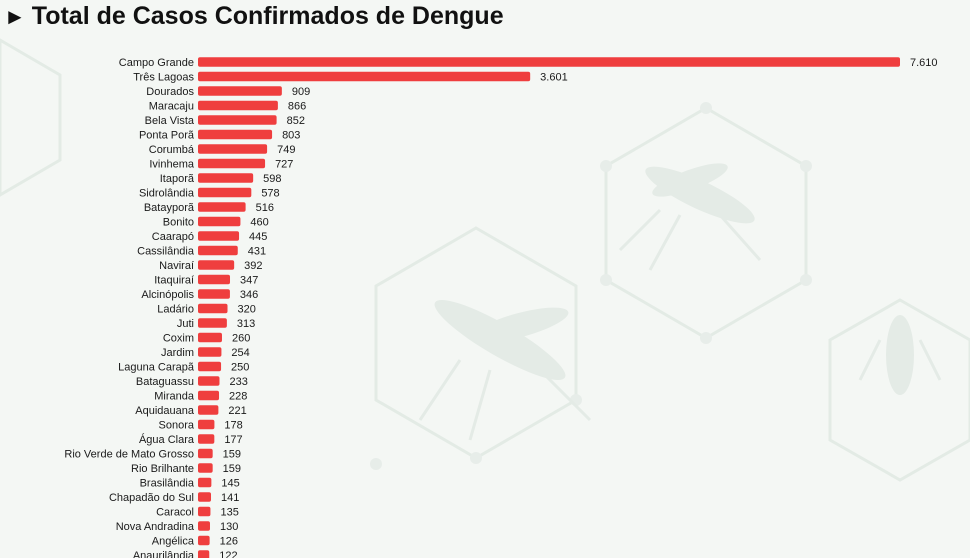 This screenshot has height=558, width=970. Describe the element at coordinates (167, 194) in the screenshot. I see `category-label: Sidrolândia` at that location.